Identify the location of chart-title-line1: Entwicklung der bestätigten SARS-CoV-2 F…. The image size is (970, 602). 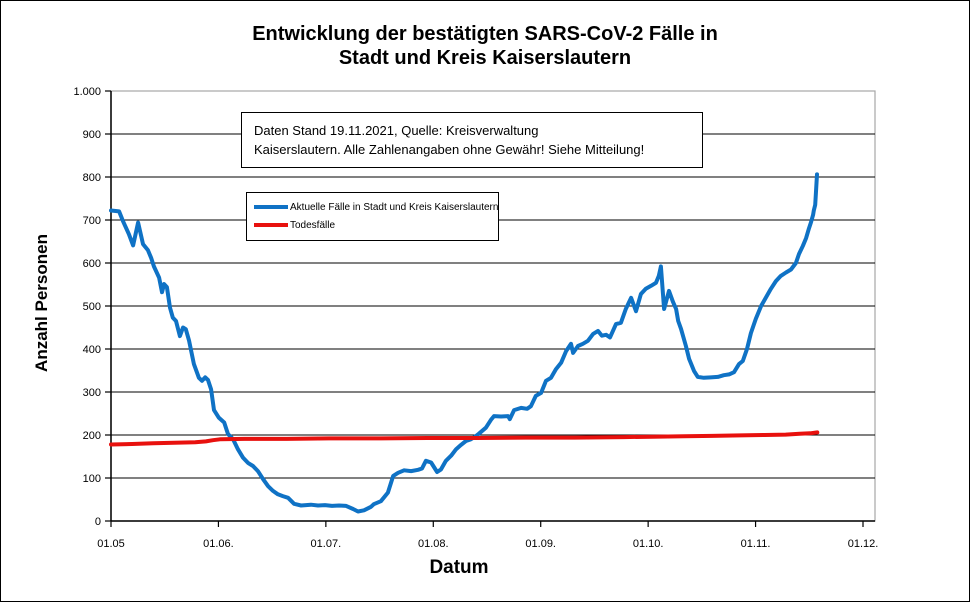
(485, 34).